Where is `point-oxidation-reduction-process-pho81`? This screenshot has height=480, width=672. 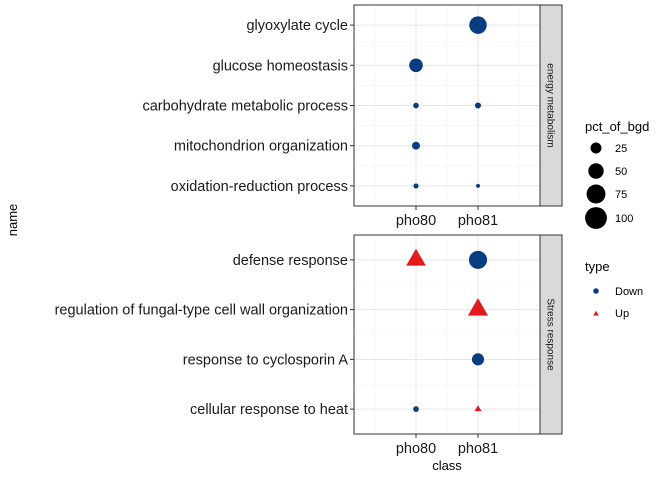 point-oxidation-reduction-process-pho81 is located at coordinates (478, 185).